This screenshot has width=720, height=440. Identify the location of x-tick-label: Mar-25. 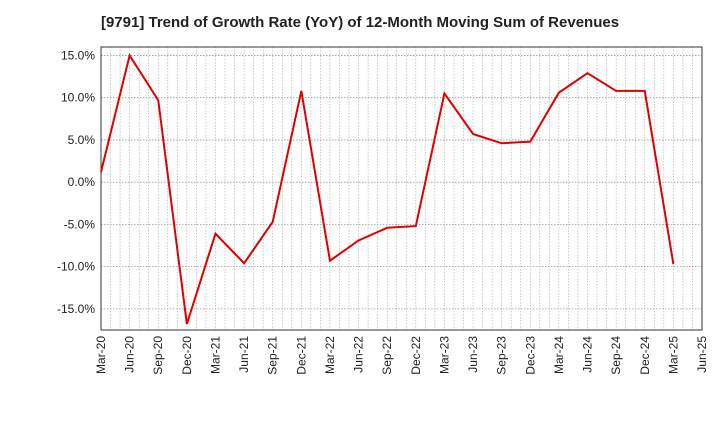
(673, 355).